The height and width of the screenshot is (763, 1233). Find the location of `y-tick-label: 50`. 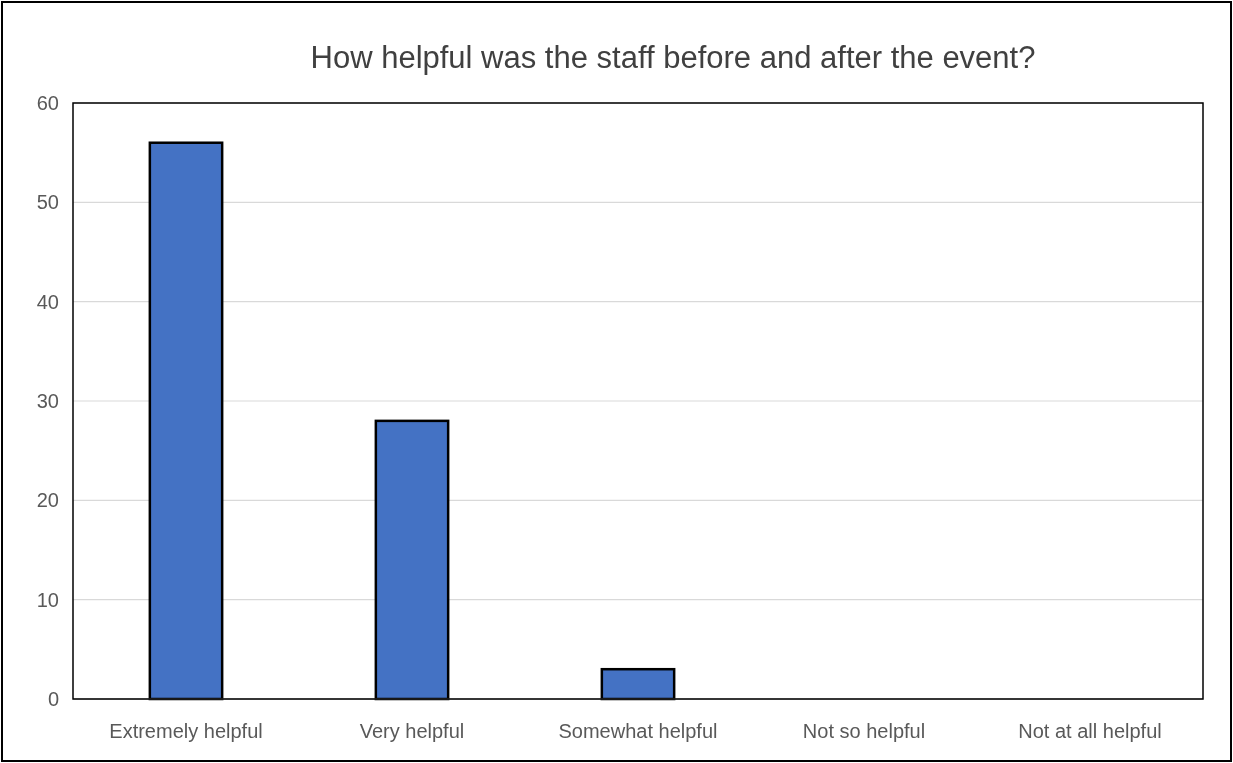

y-tick-label: 50 is located at coordinates (47, 202).